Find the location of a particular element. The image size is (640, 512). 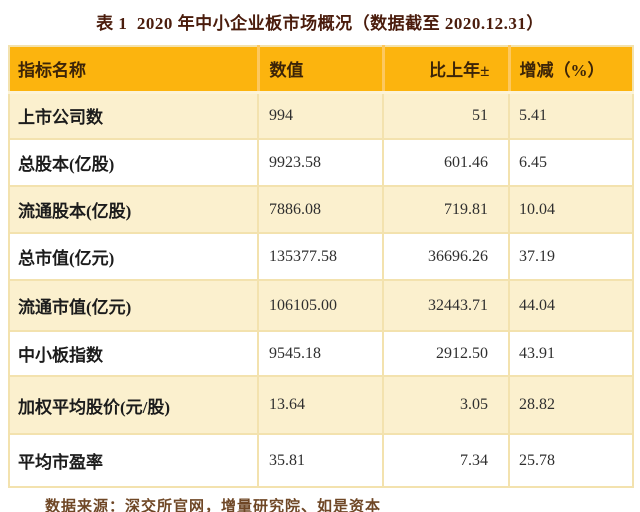

pct-cell: 37.19 is located at coordinates (571, 256).